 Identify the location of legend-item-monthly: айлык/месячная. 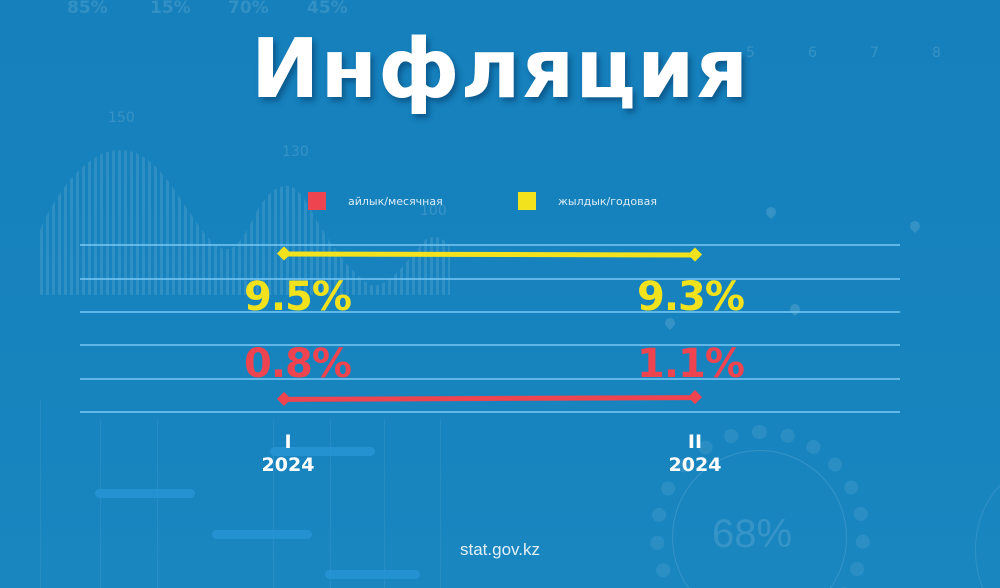
(375, 201).